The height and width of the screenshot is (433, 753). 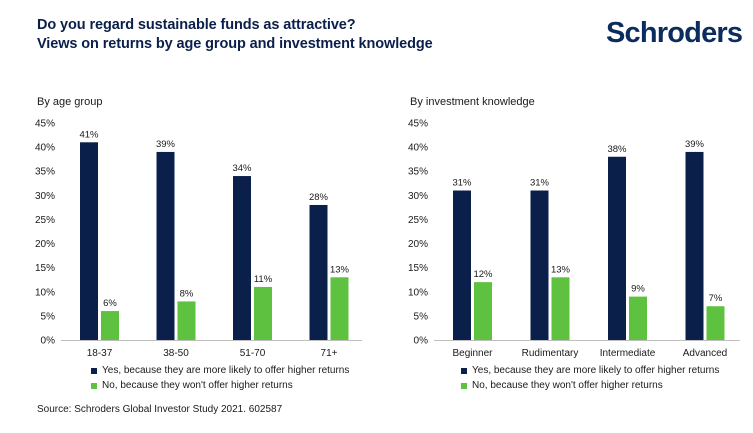 I want to click on x-tick-label: 18-37, so click(x=100, y=353).